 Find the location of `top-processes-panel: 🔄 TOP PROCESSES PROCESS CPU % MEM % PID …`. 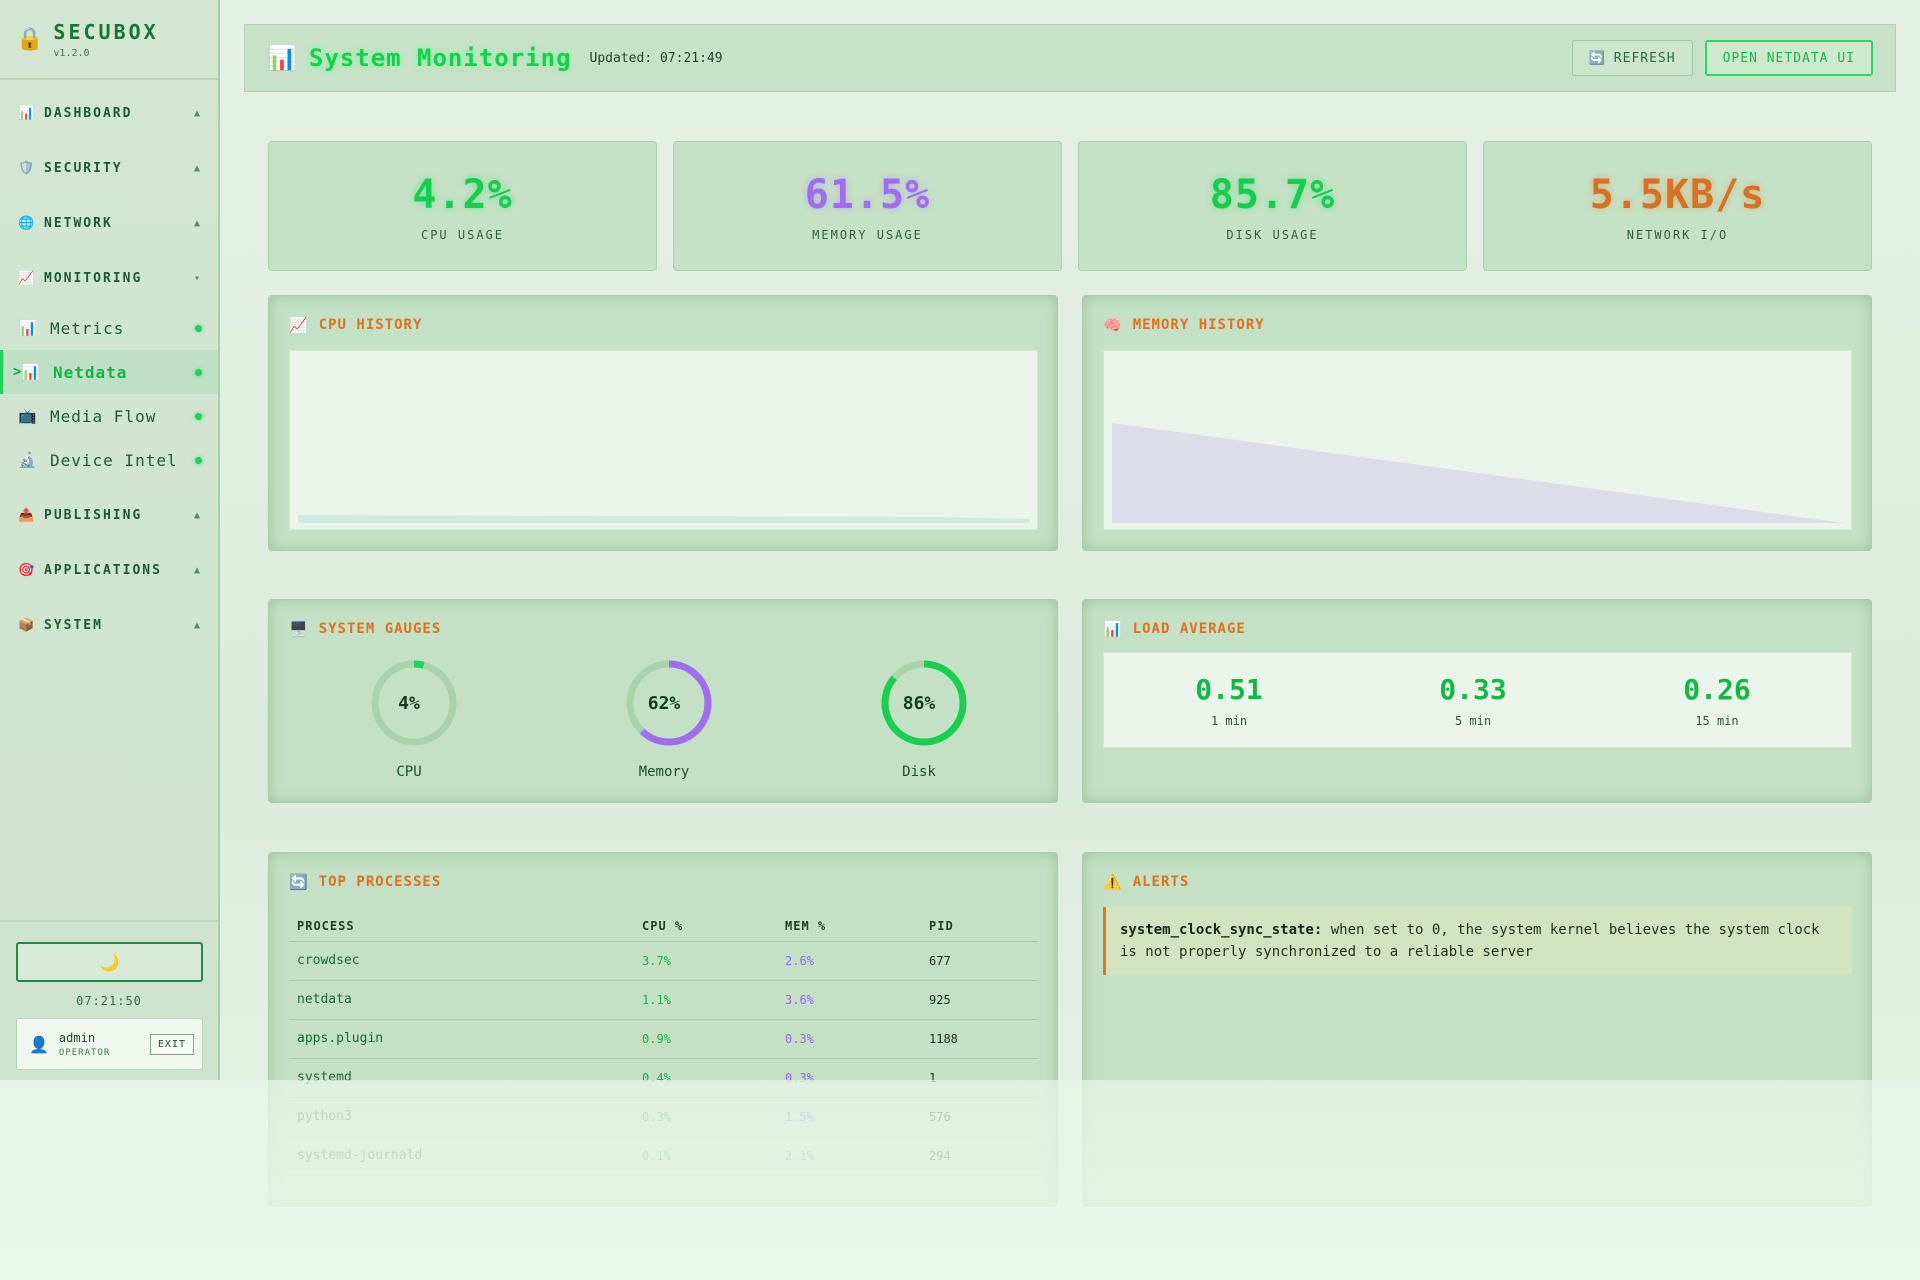

top-processes-panel: 🔄 TOP PROCESSES PROCESS CPU % MEM % PID … is located at coordinates (663, 1029).